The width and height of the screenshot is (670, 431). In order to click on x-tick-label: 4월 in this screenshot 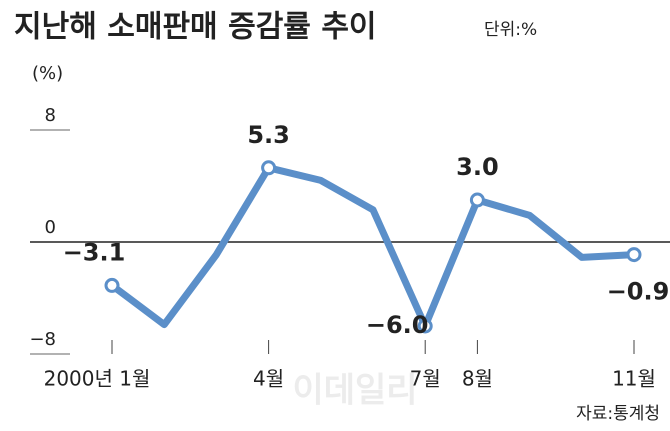, I will do `click(268, 379)`.